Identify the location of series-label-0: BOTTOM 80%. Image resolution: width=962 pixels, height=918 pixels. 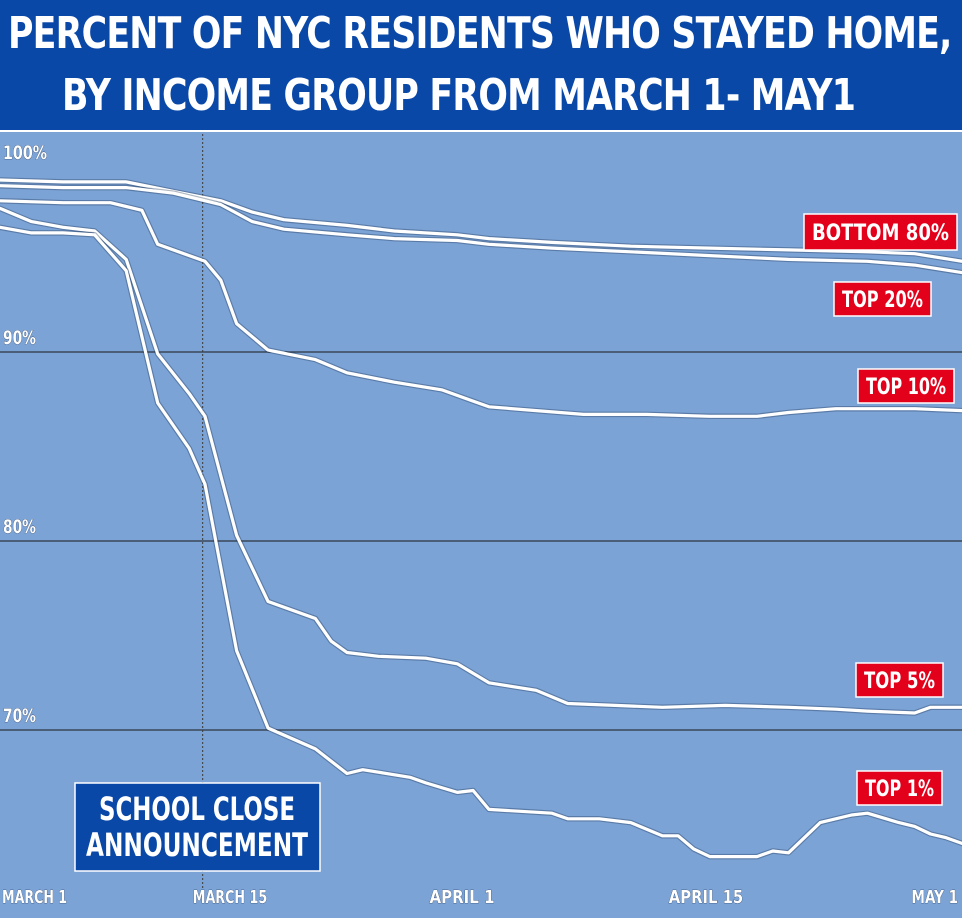
(880, 232).